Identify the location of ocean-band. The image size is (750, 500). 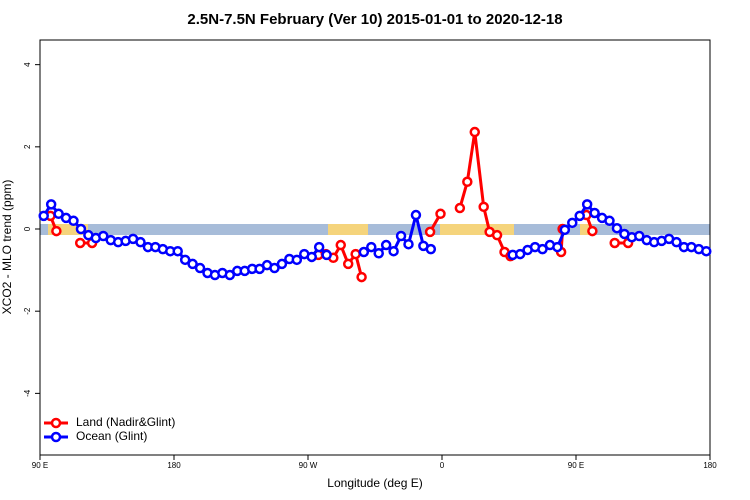
(375, 229).